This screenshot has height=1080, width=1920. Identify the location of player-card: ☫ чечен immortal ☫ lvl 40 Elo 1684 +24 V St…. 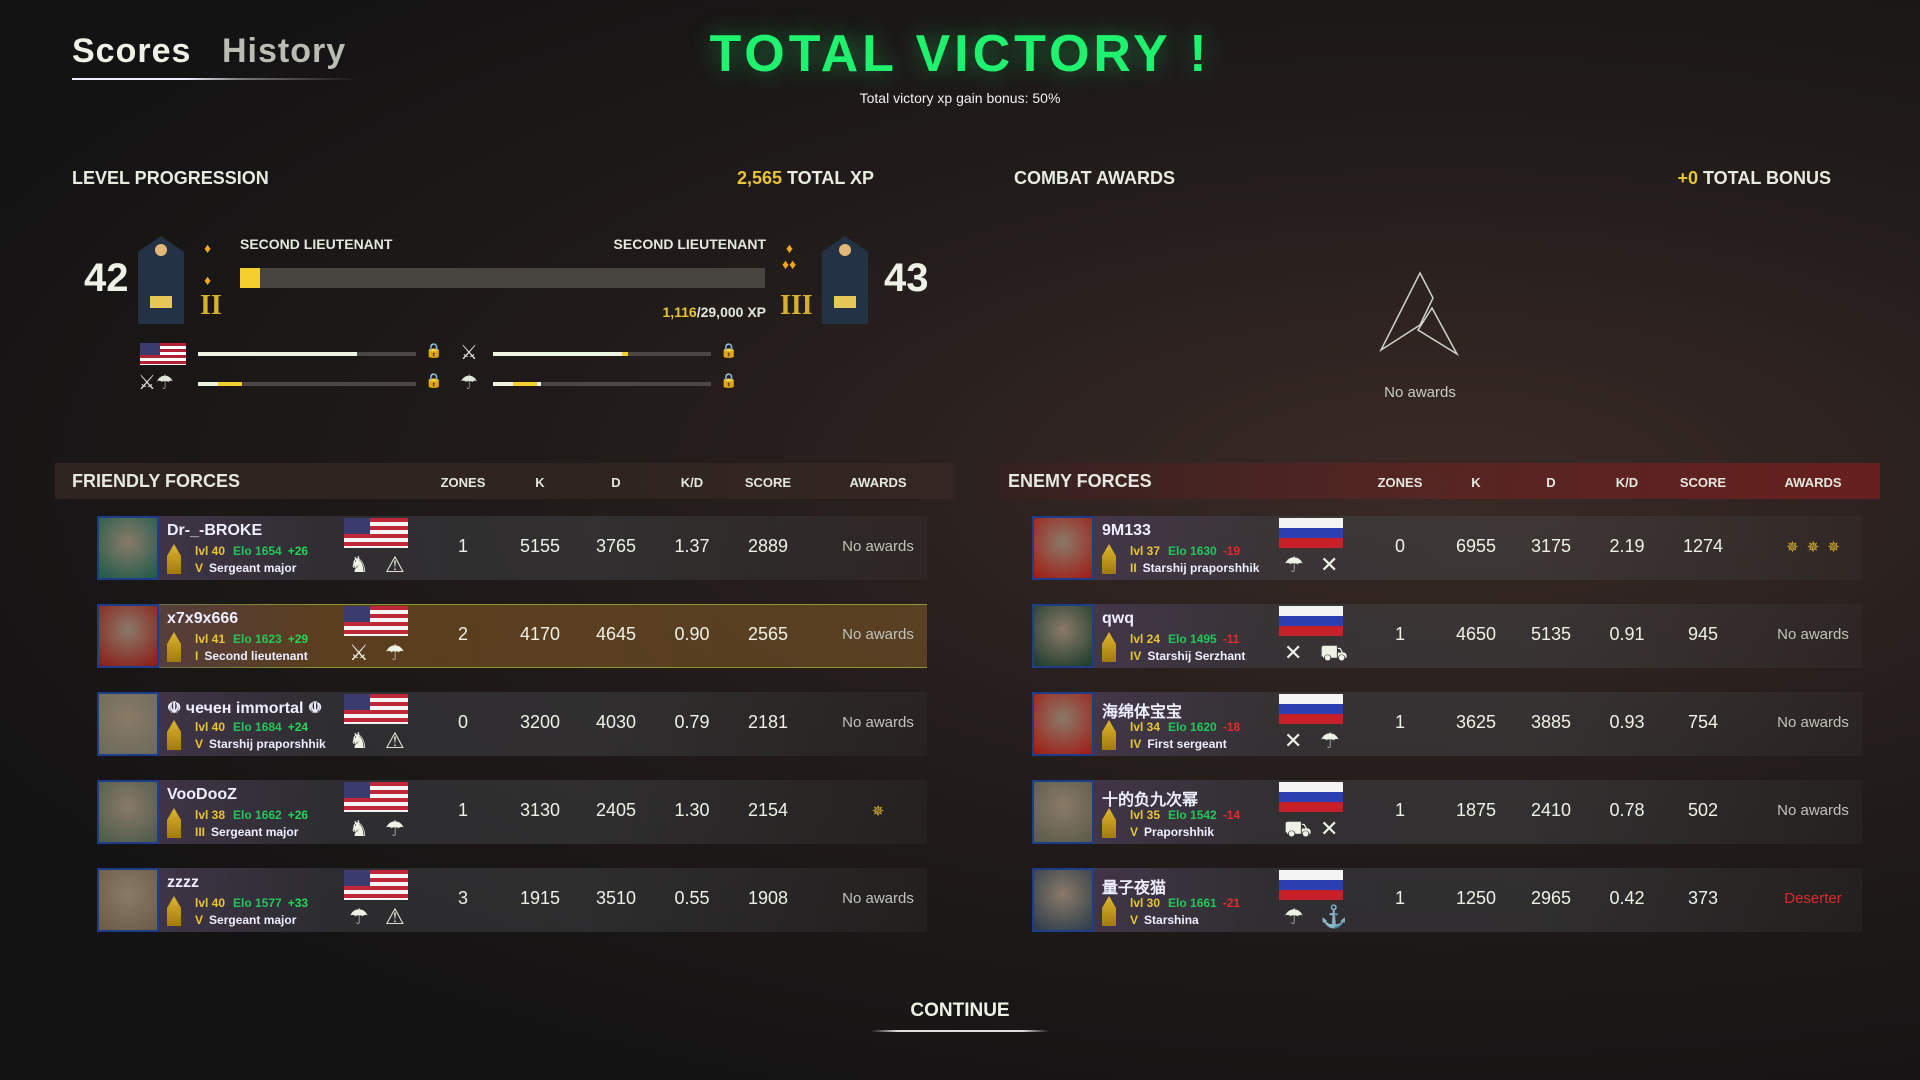
(244, 724).